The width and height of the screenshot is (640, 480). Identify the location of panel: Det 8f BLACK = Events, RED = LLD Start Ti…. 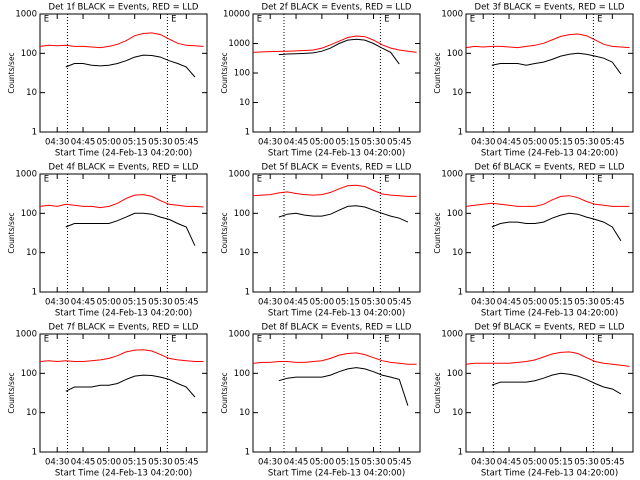
(320, 401).